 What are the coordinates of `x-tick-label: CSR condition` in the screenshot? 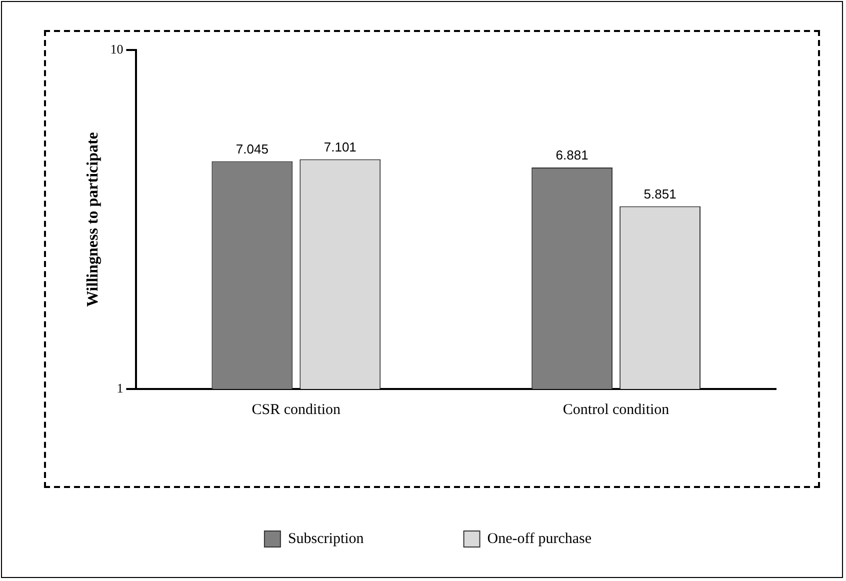 It's located at (297, 410).